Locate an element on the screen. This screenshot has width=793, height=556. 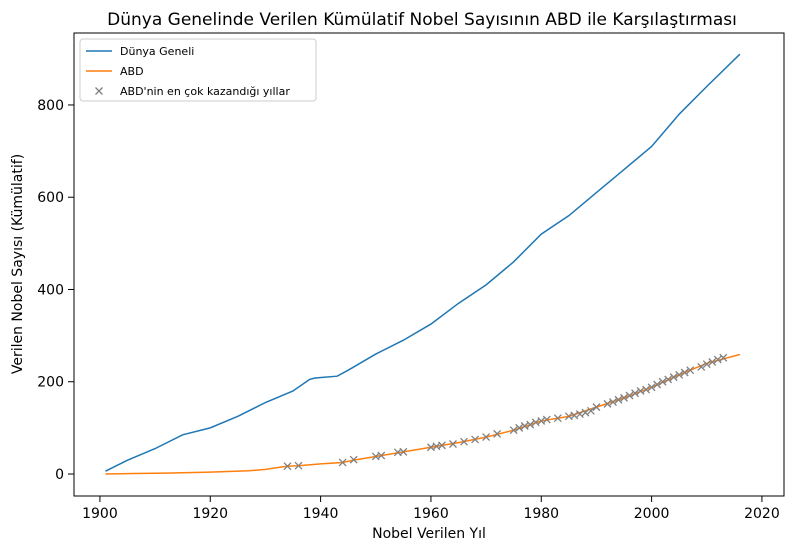
y-axis-label: Verilen Nobel Sayısı (Kümülatif) is located at coordinates (18, 264).